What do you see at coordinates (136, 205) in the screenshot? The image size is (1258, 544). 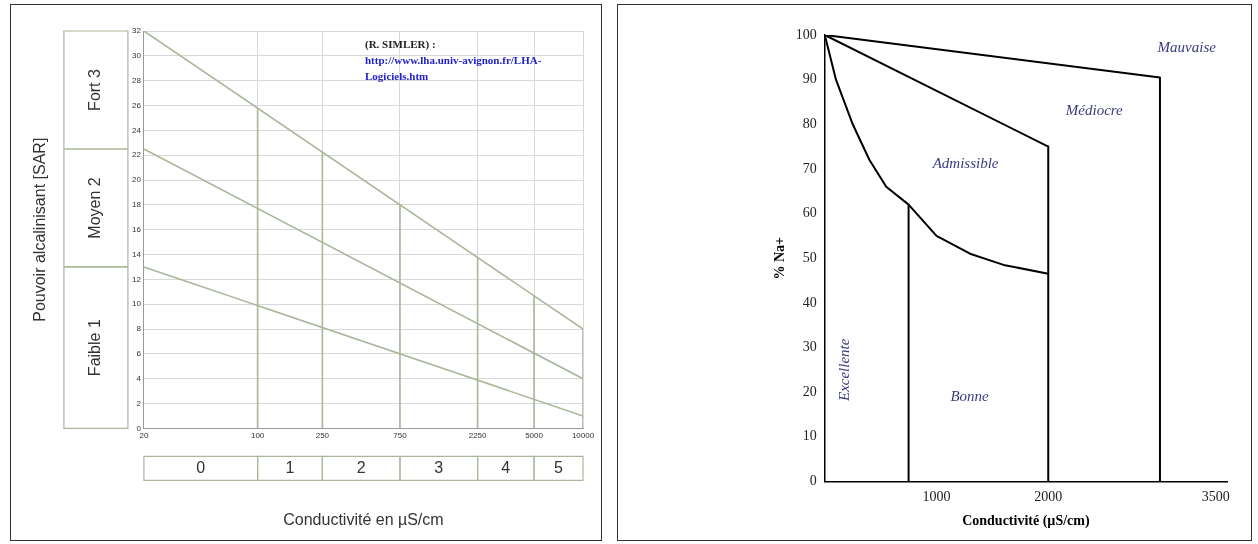 I see `y-tick-label: 18` at bounding box center [136, 205].